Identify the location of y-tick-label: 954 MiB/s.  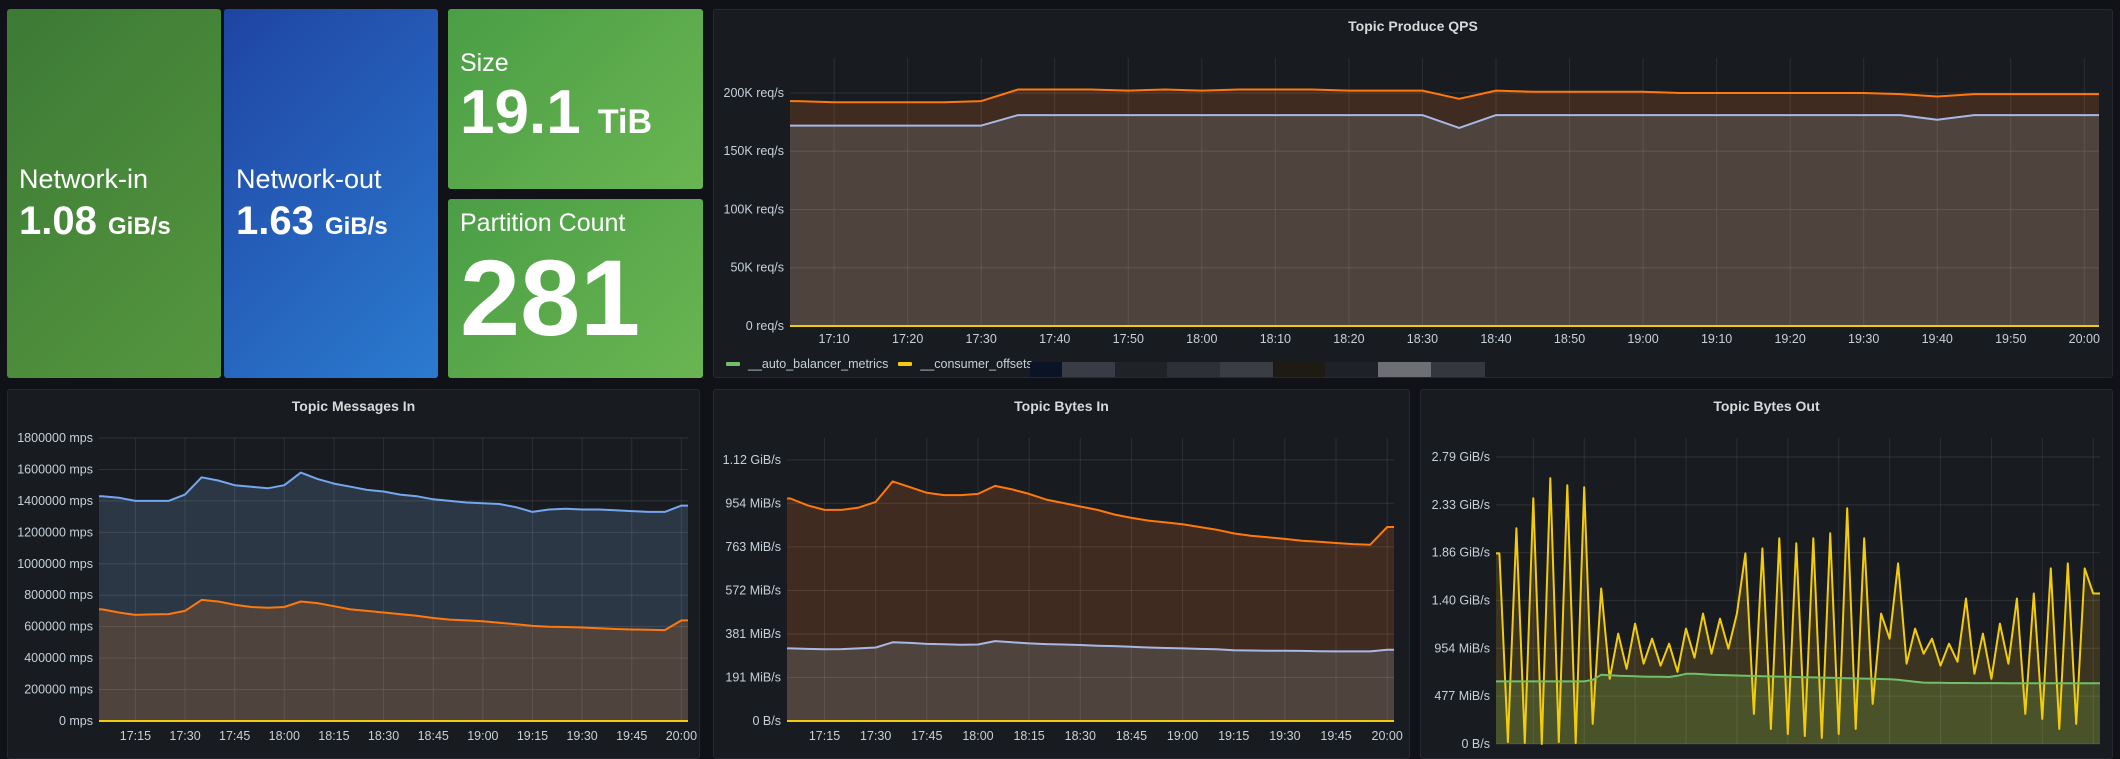
(753, 503).